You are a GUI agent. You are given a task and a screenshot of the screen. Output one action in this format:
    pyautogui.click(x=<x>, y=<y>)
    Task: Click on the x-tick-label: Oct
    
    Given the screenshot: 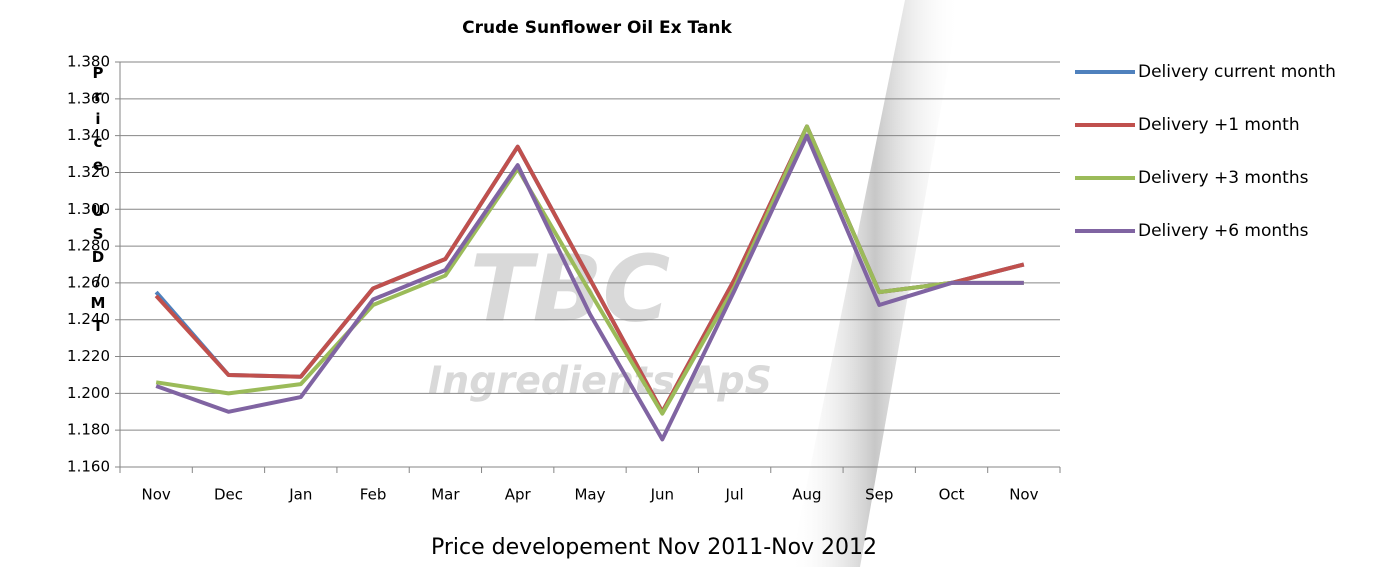 What is the action you would take?
    pyautogui.click(x=952, y=495)
    